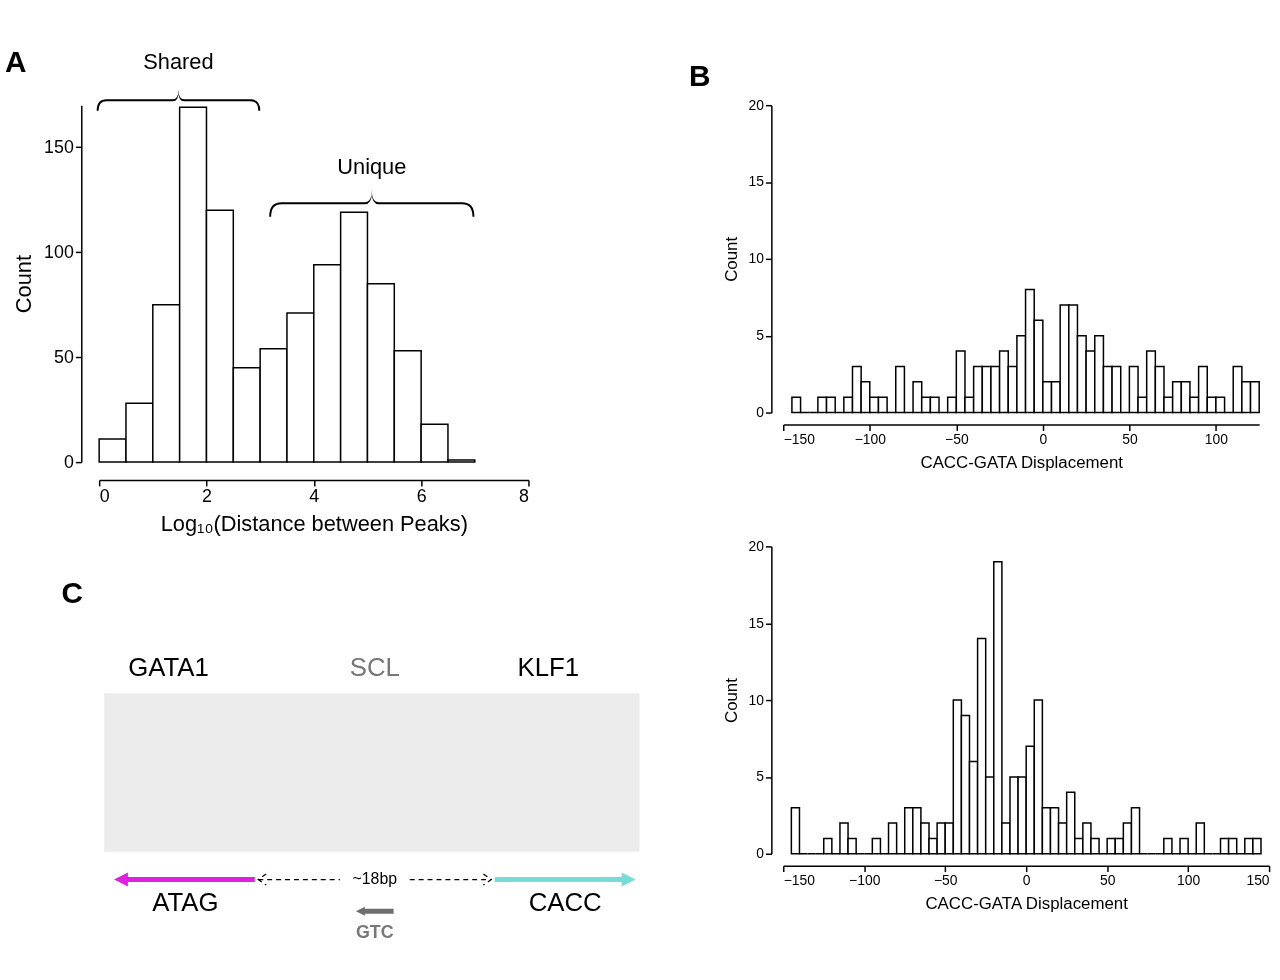 The image size is (1280, 980). What do you see at coordinates (372, 166) in the screenshot?
I see `annotation: Unique` at bounding box center [372, 166].